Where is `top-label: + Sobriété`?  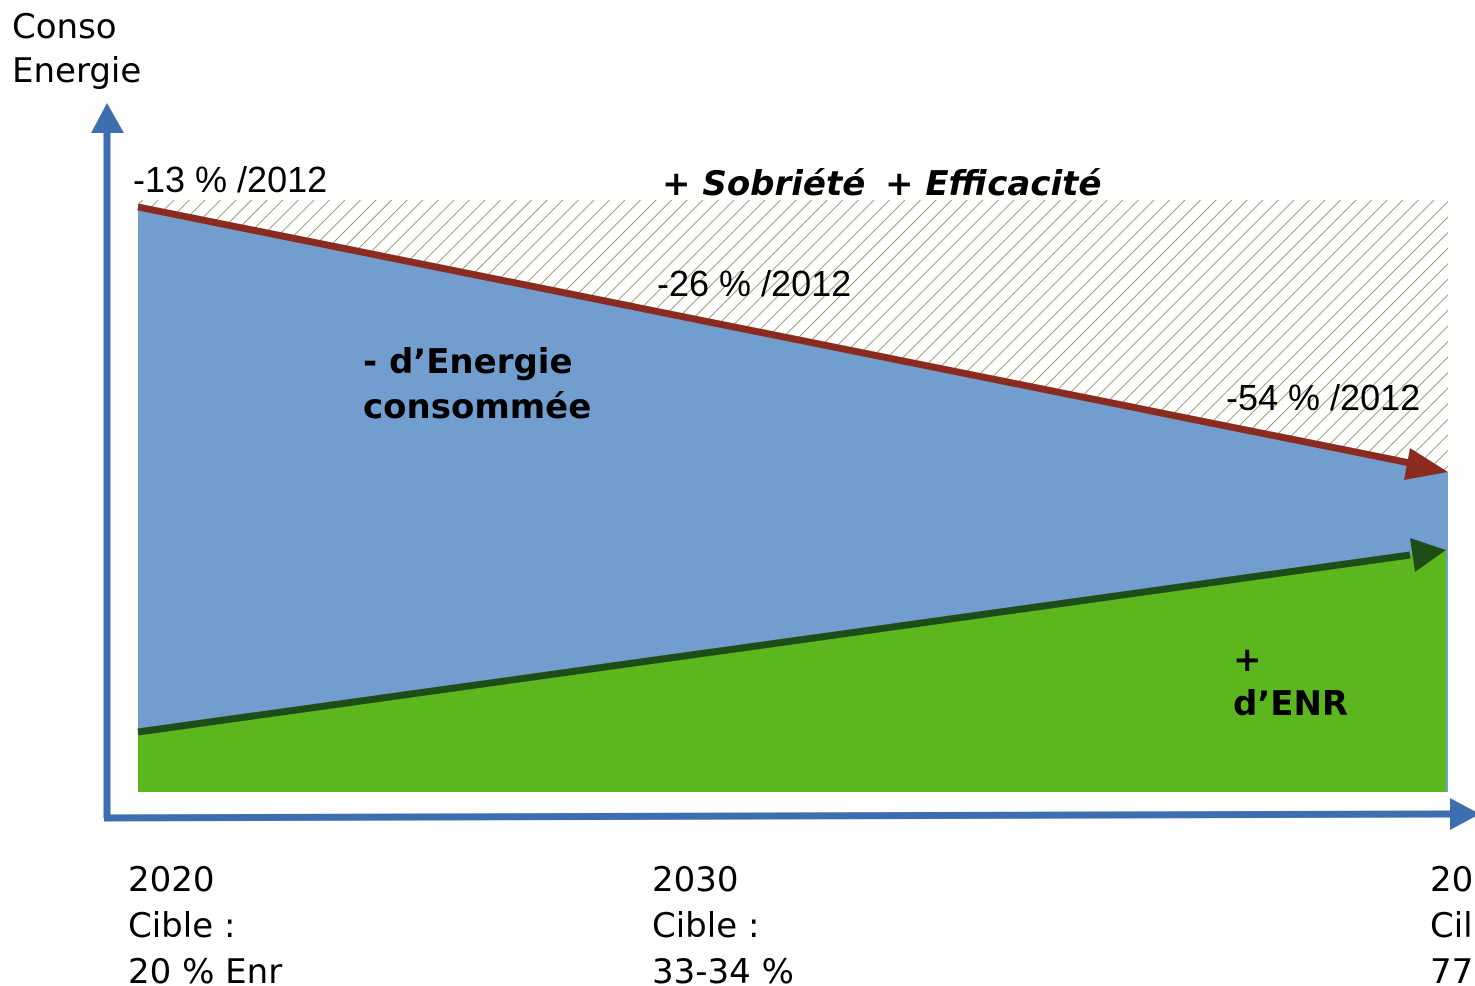
top-label: + Sobriété is located at coordinates (763, 184).